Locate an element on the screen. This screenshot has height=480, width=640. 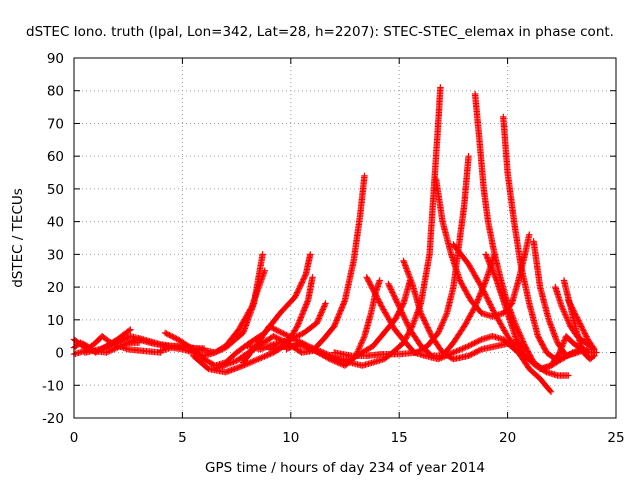
x-tick-label: 10 is located at coordinates (290, 438).